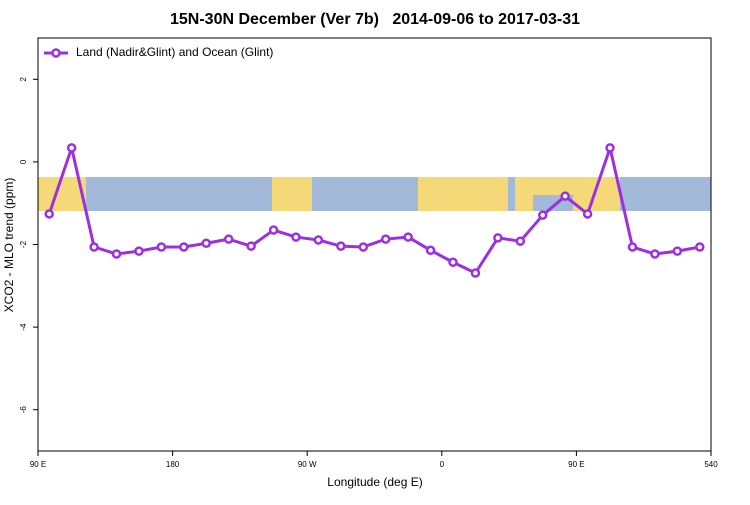 Image resolution: width=750 pixels, height=505 pixels. What do you see at coordinates (23, 161) in the screenshot?
I see `y-tick-label: 0` at bounding box center [23, 161].